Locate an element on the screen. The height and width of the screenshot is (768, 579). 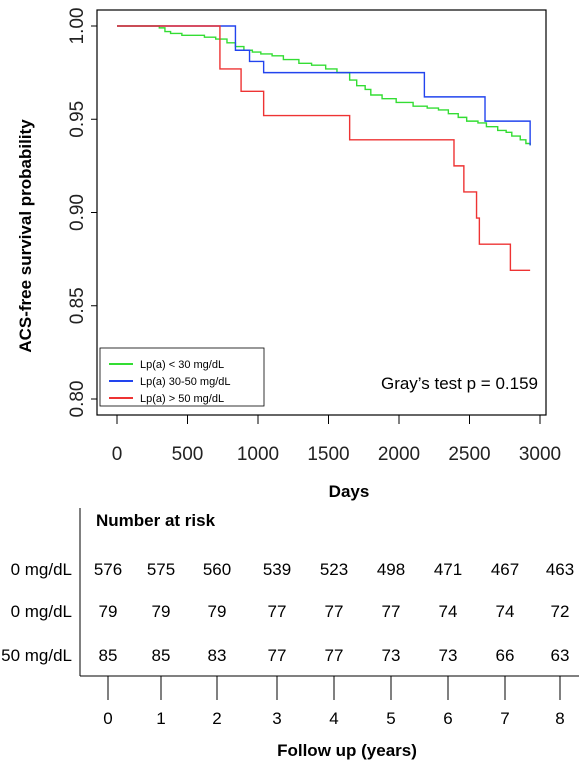
risk-count: 539 is located at coordinates (277, 569).